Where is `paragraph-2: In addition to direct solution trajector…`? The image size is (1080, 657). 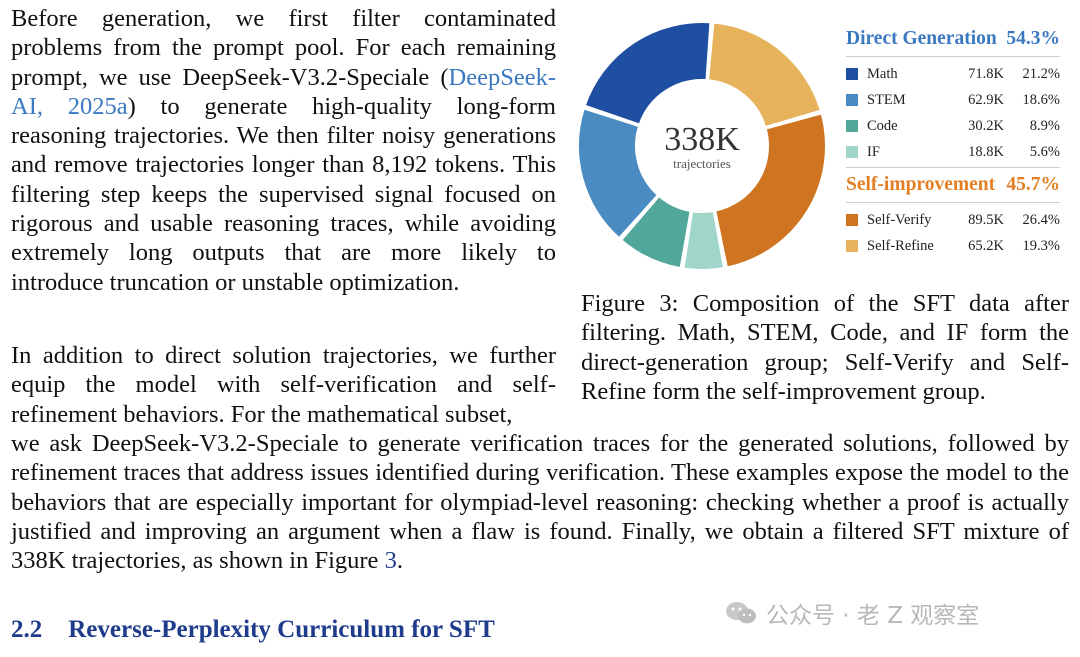
paragraph-2: In addition to direct solution trajector… is located at coordinates (283, 385).